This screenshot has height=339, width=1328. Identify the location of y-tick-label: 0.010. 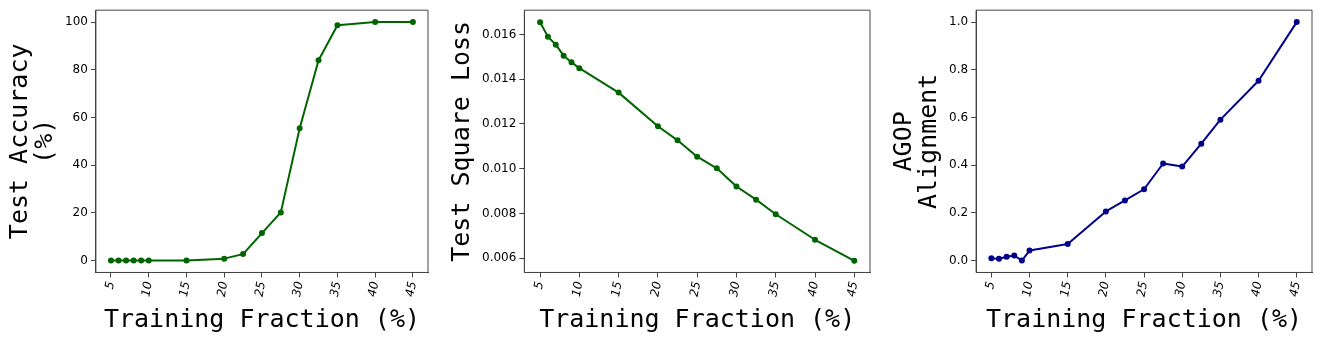
(499, 167).